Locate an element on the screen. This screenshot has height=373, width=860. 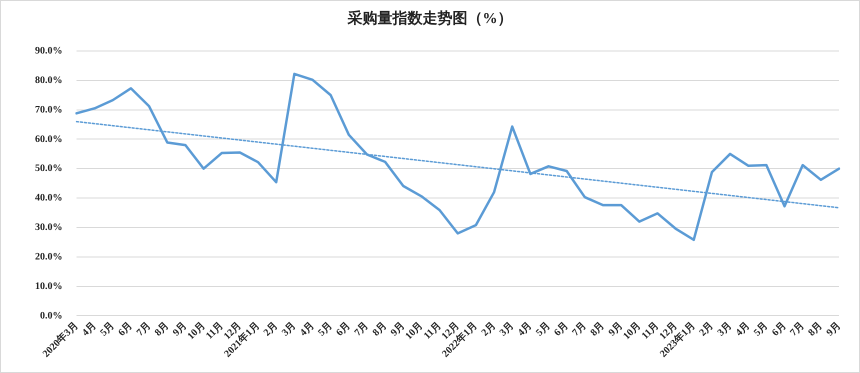
x-tick-label: 10月 is located at coordinates (414, 331).